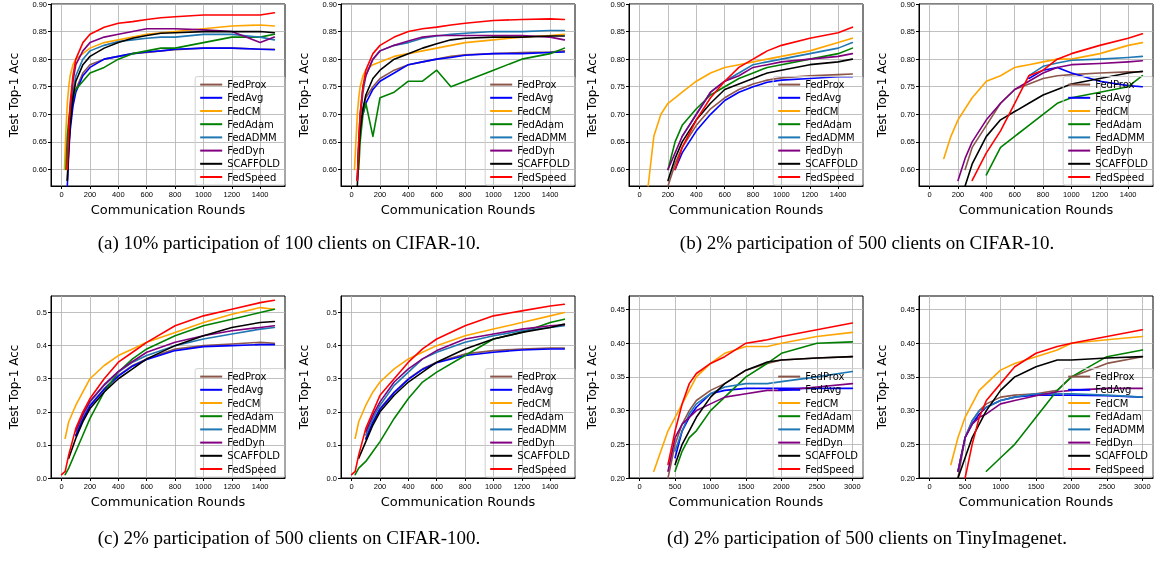 The image size is (1157, 563). What do you see at coordinates (289, 538) in the screenshot?
I see `text: (c) 2% participation of 500 clients on CIFAR-100.` at bounding box center [289, 538].